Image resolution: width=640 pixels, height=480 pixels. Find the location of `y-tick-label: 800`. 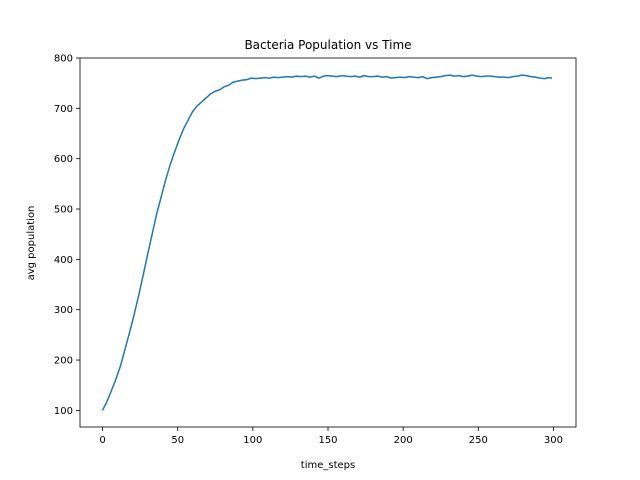

y-tick-label: 800 is located at coordinates (63, 59).